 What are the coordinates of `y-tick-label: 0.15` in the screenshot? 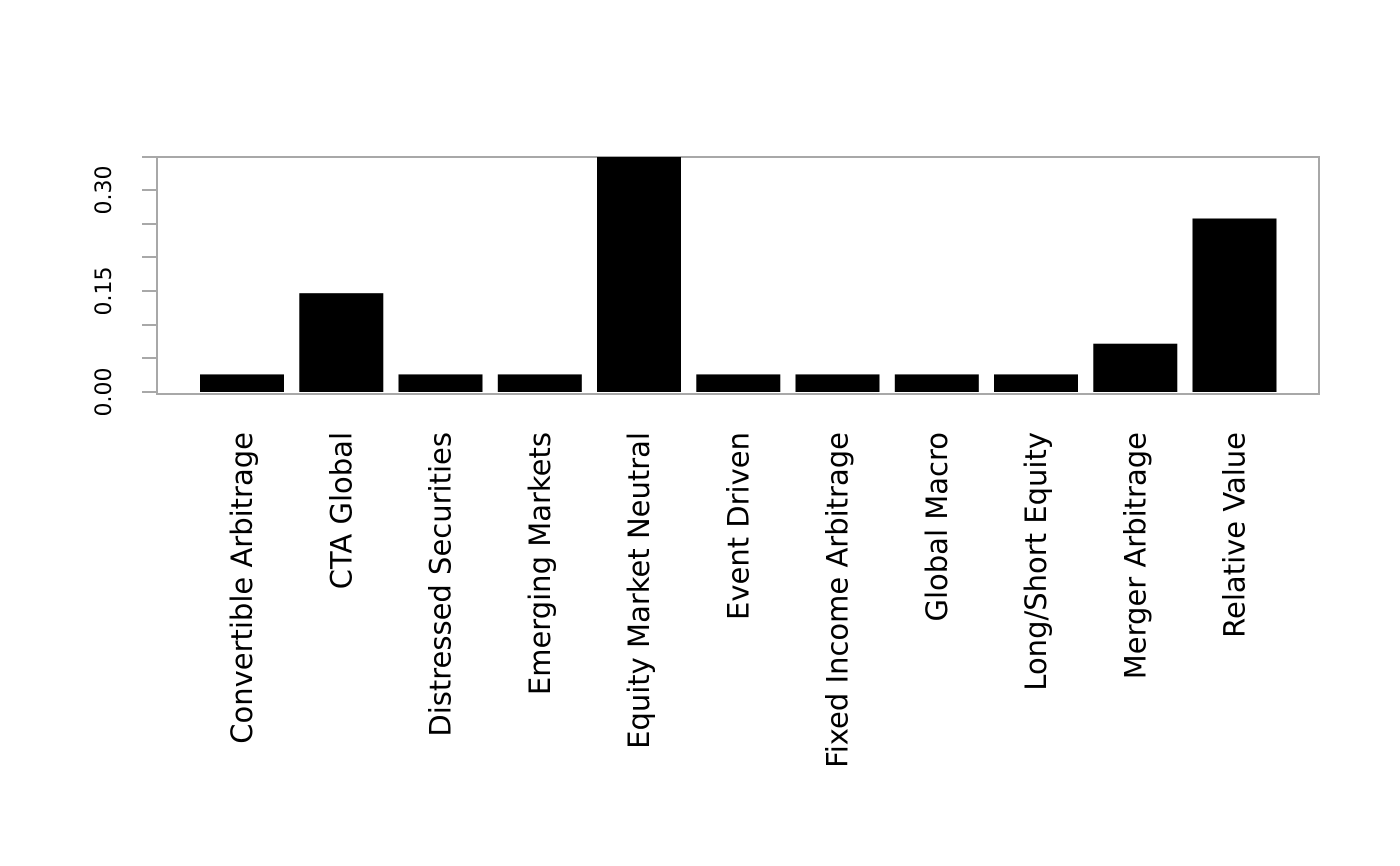 It's located at (104, 291).